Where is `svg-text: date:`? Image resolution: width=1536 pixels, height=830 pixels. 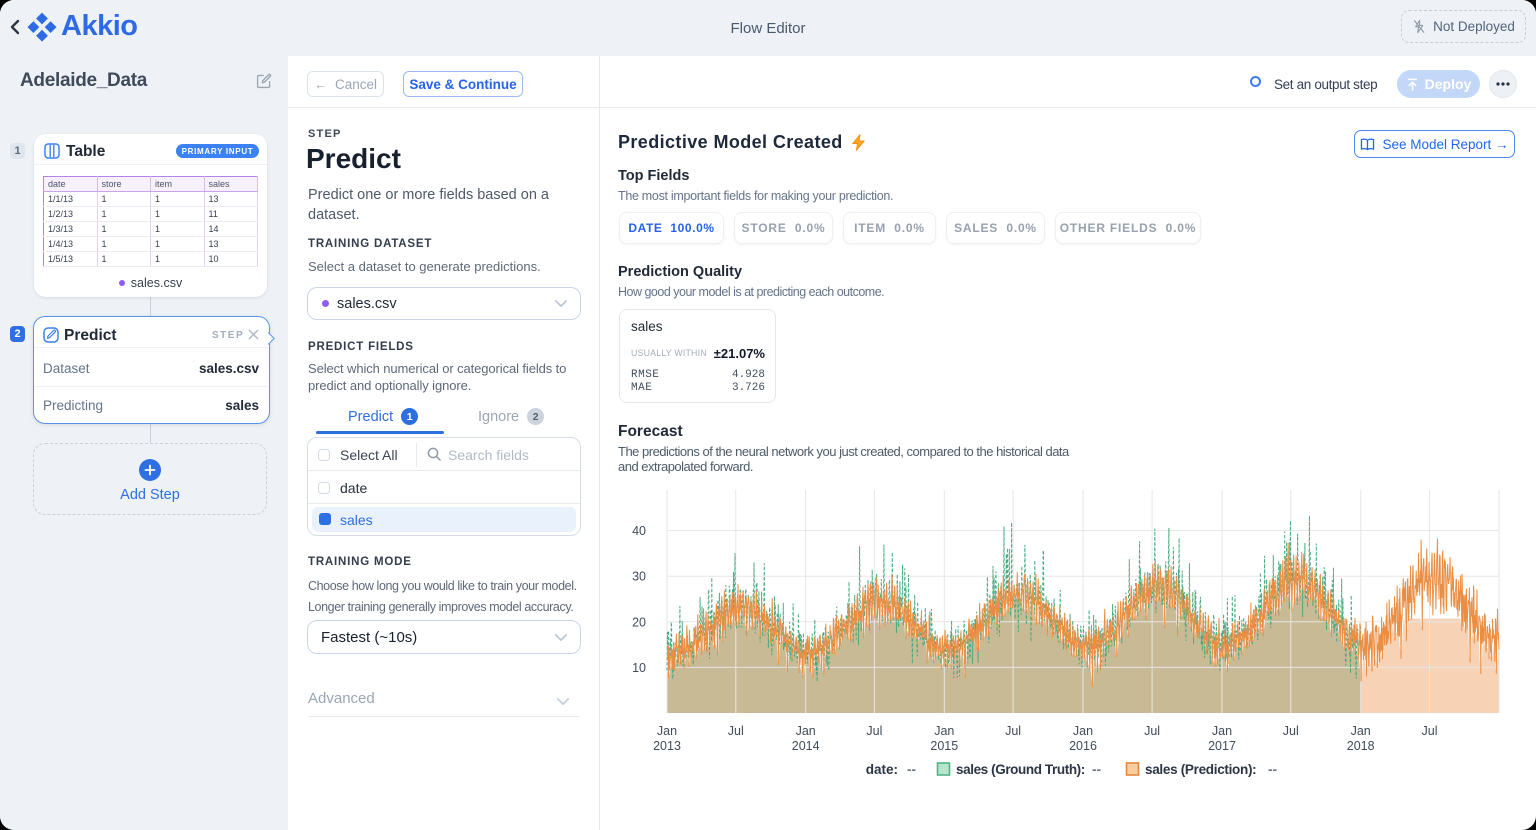 svg-text: date: is located at coordinates (882, 769).